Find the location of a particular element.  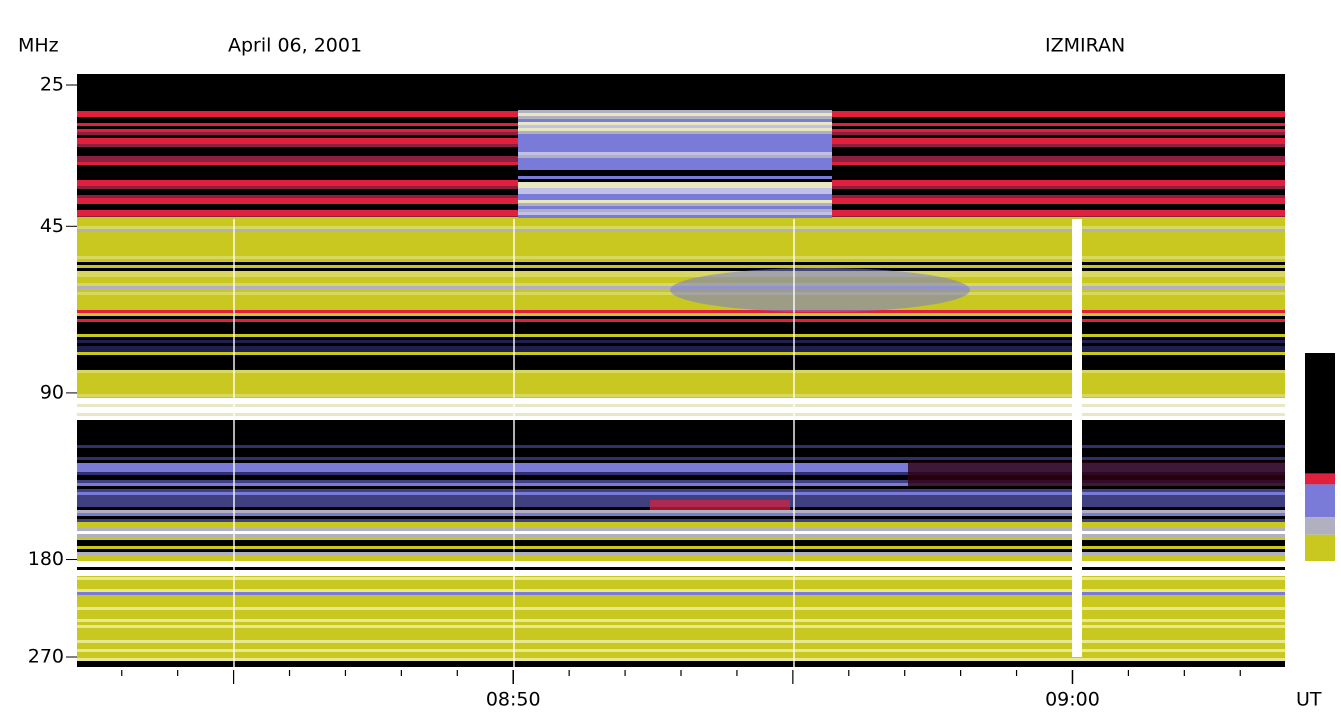

station-name: IZMIRAN is located at coordinates (1085, 46).